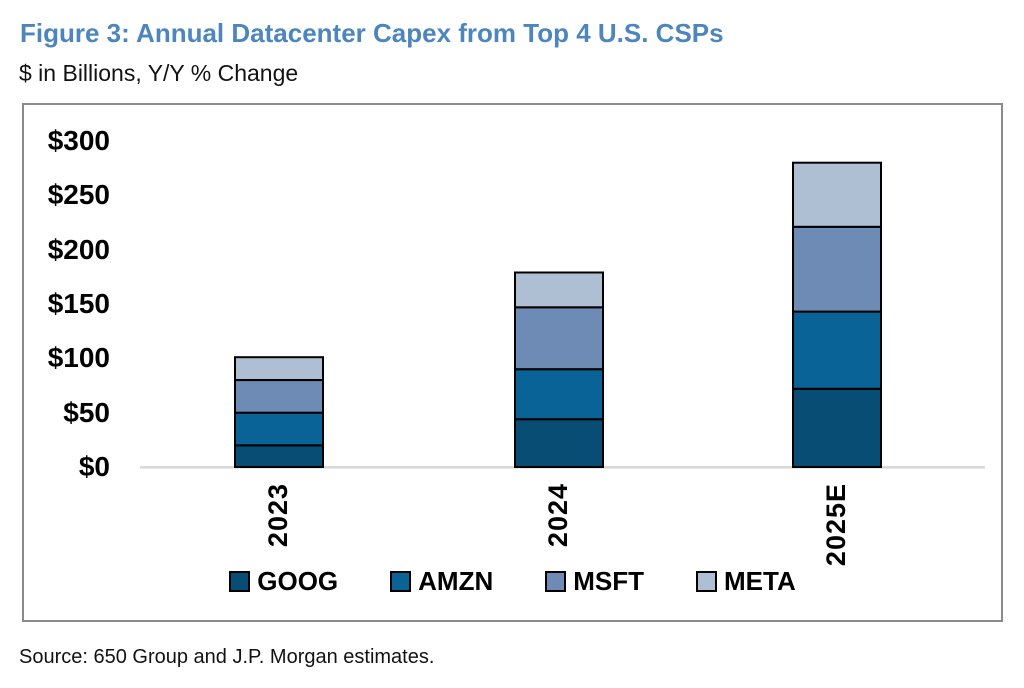  What do you see at coordinates (240, 581) in the screenshot?
I see `legend-swatch-goog` at bounding box center [240, 581].